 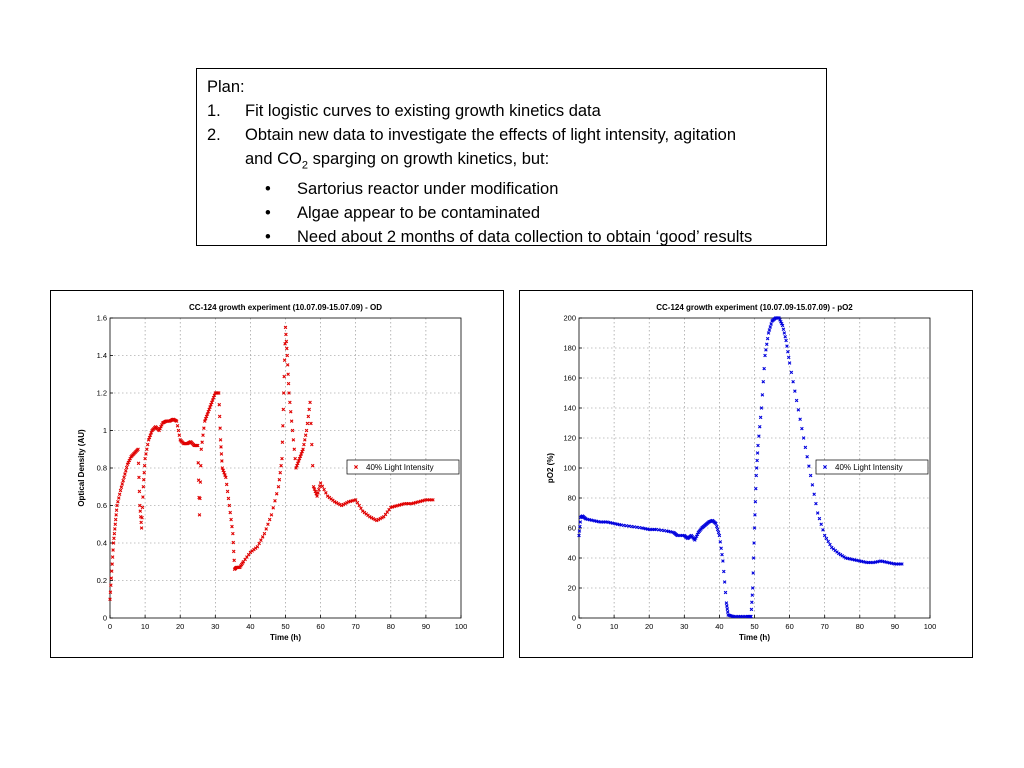 What do you see at coordinates (569, 468) in the screenshot?
I see `po2-y-tick-label: 100` at bounding box center [569, 468].